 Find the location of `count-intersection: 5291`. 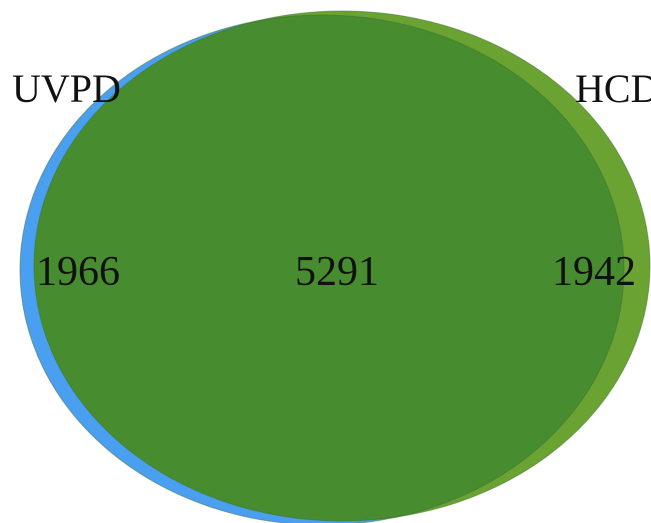

count-intersection: 5291 is located at coordinates (337, 272).